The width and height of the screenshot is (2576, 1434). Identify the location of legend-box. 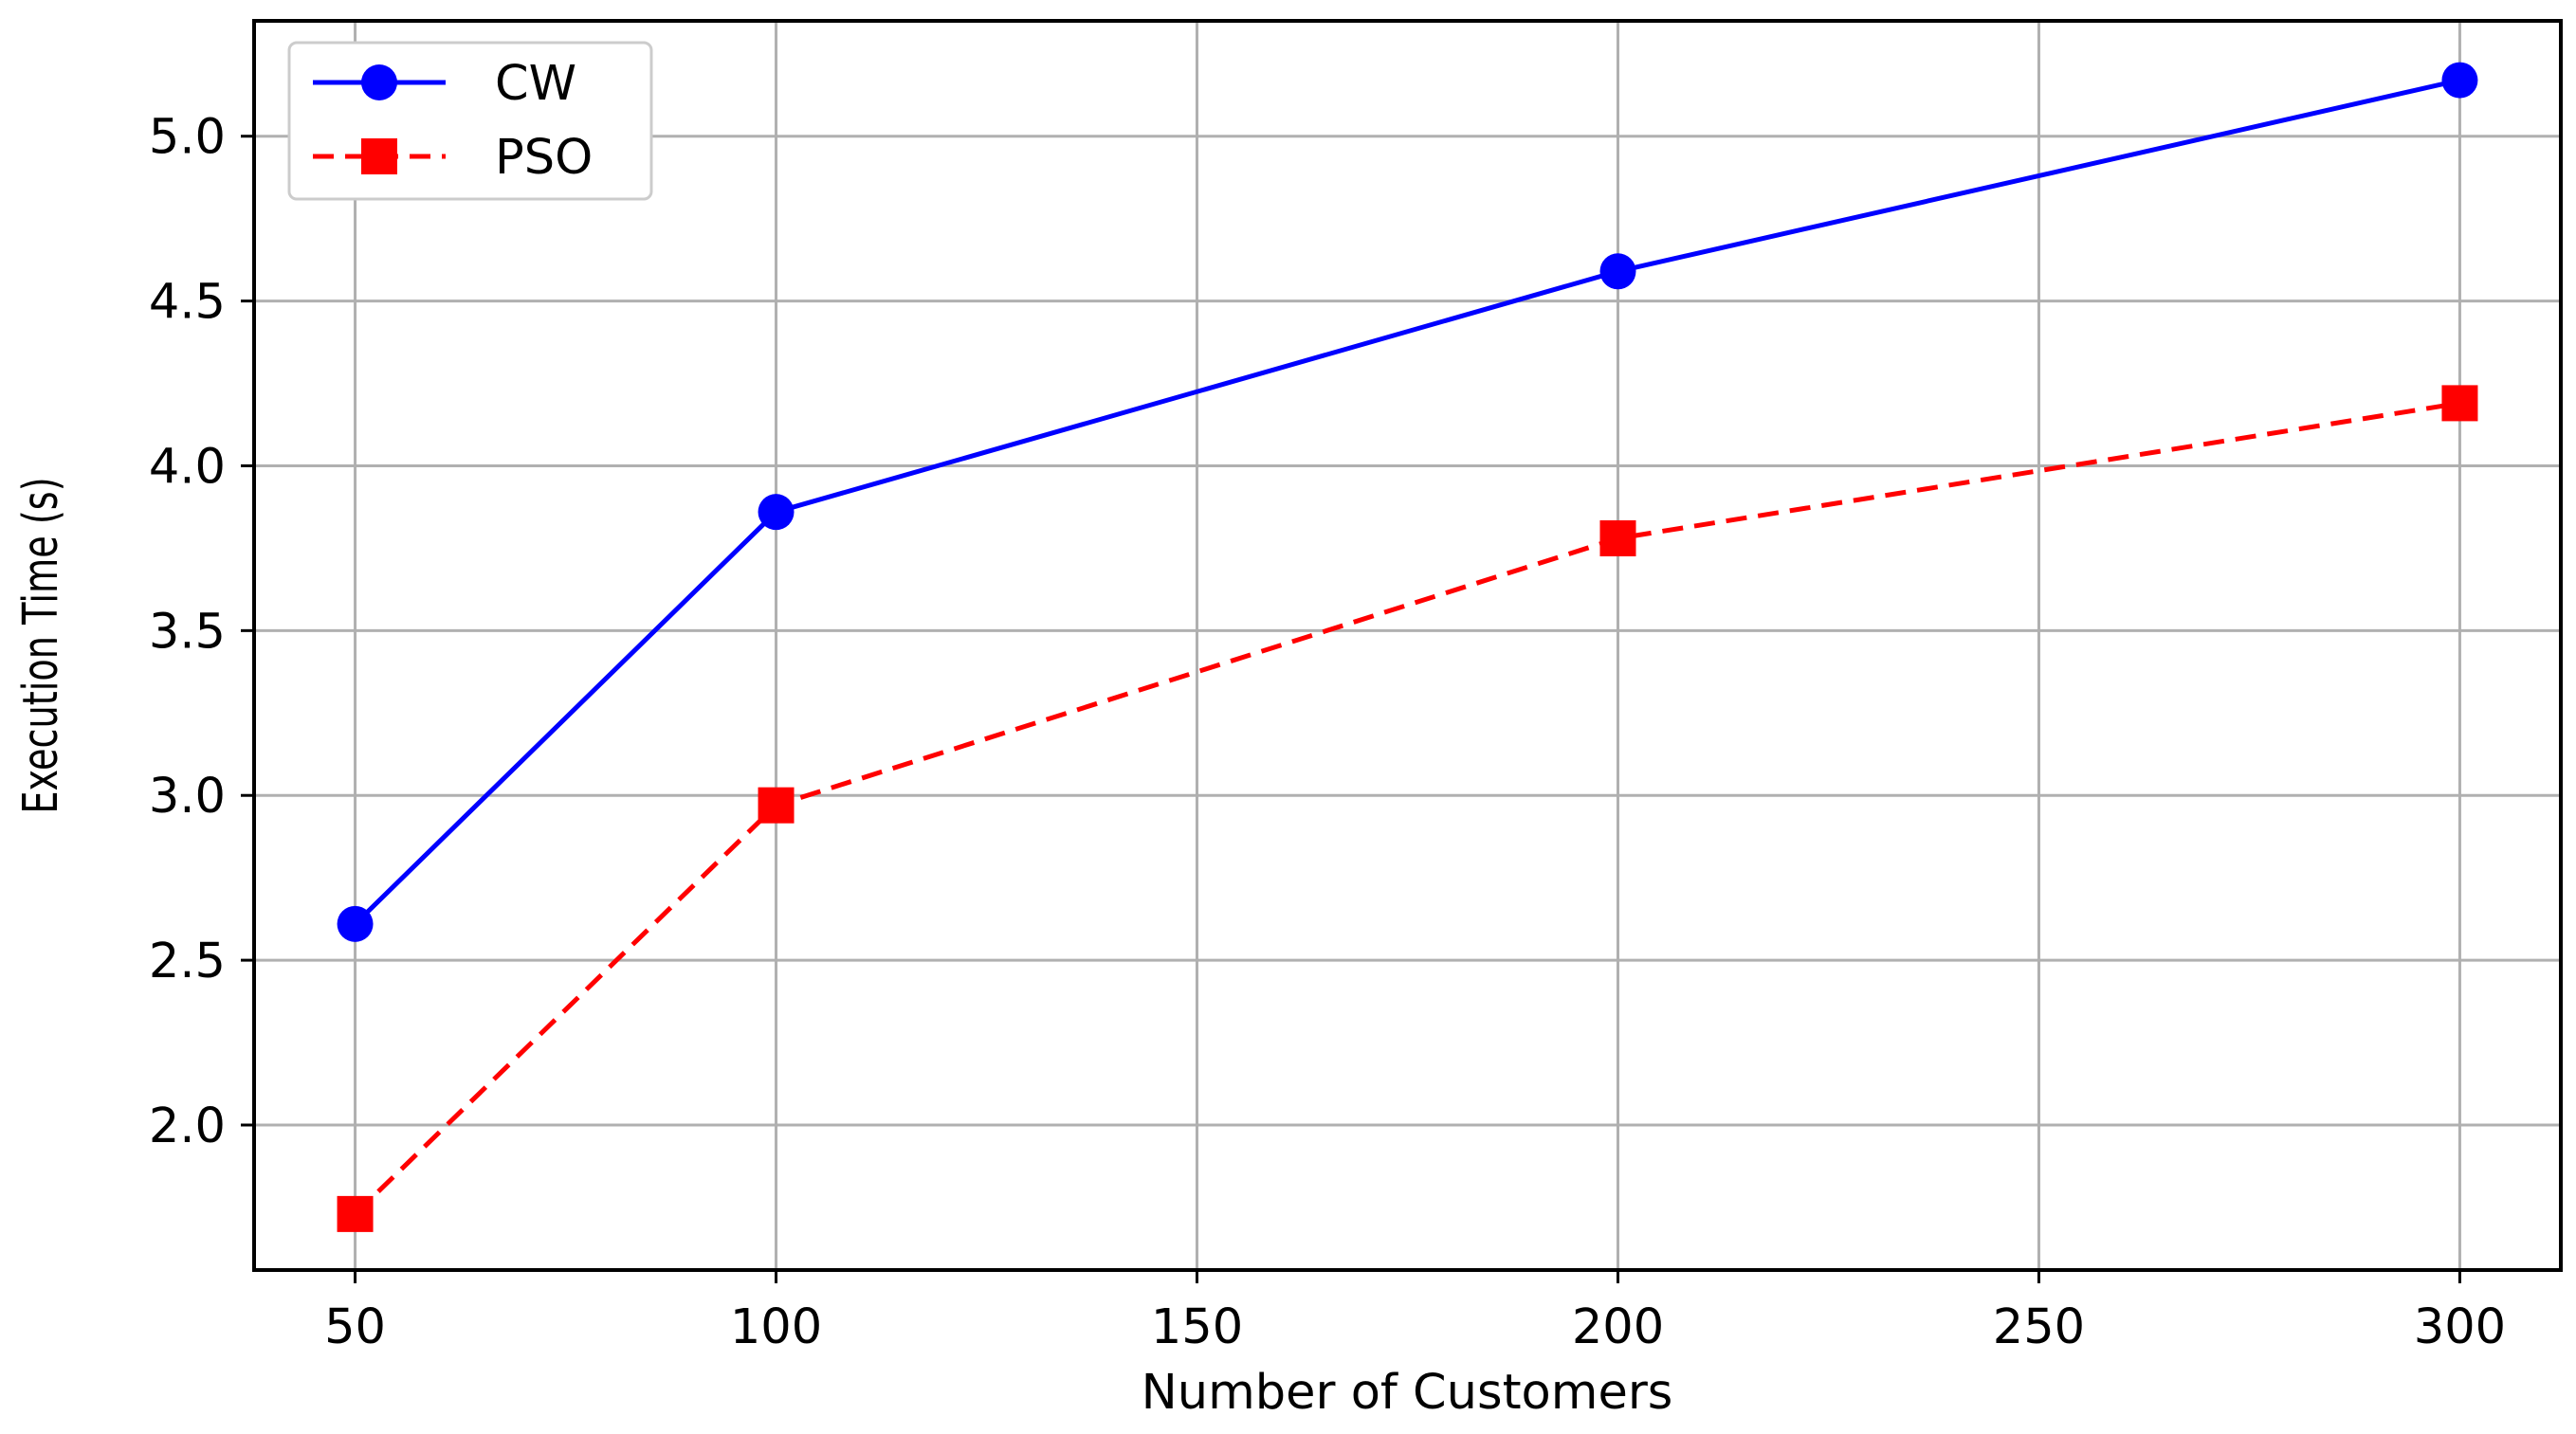
(470, 121).